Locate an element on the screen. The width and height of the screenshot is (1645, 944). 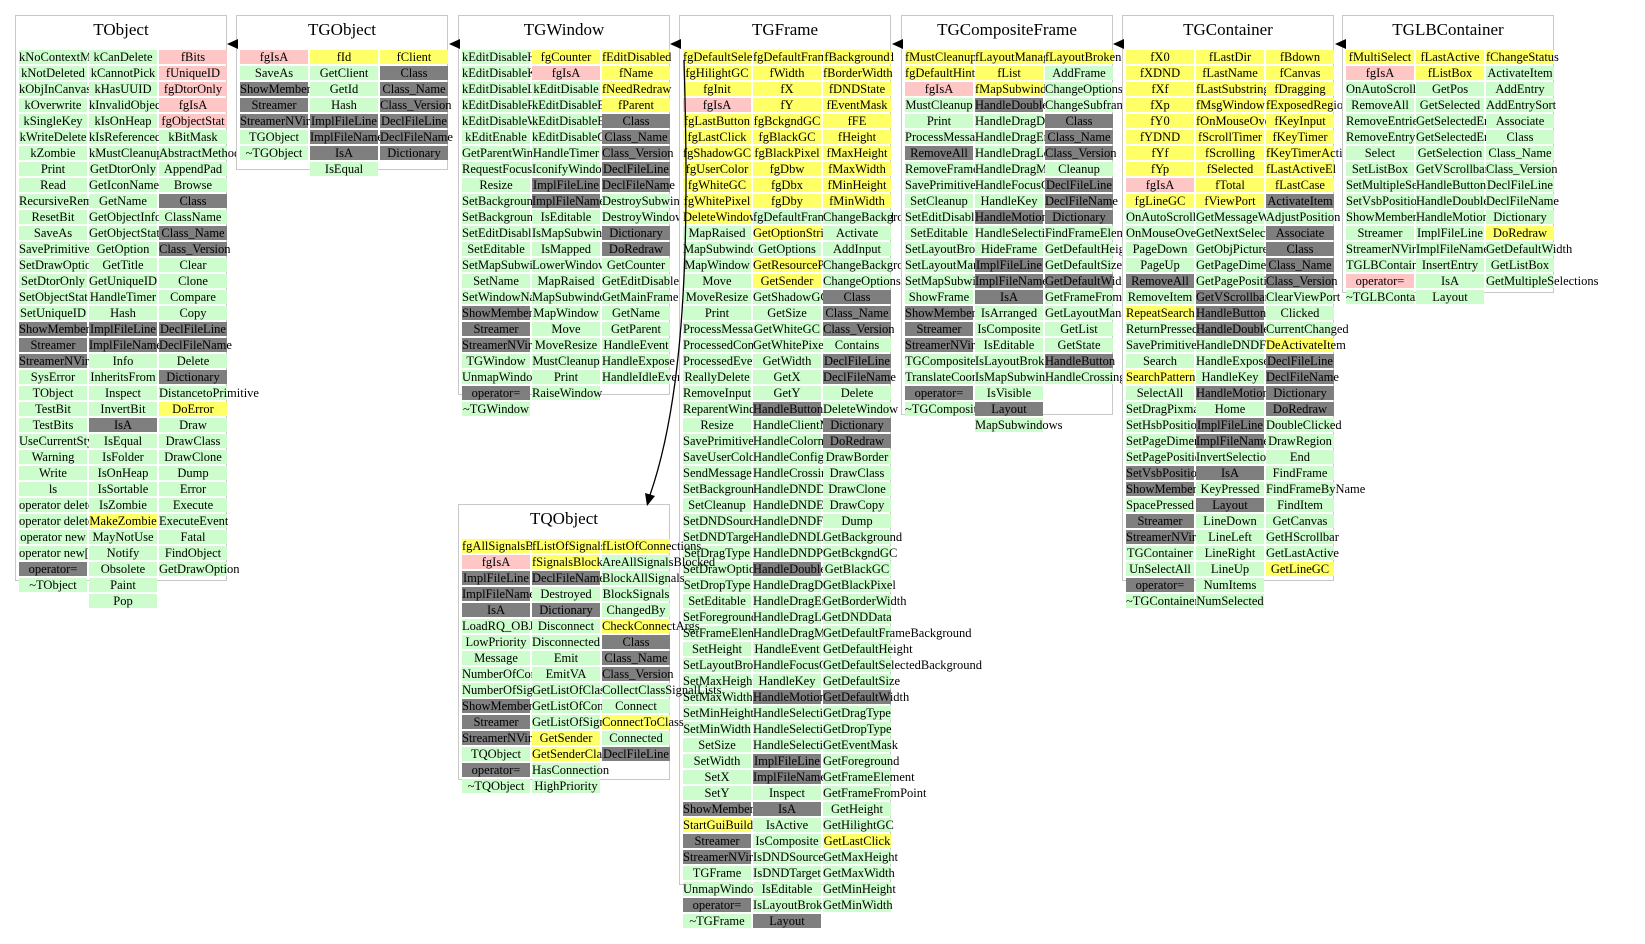
member-cell: IsZombie is located at coordinates (123, 505).